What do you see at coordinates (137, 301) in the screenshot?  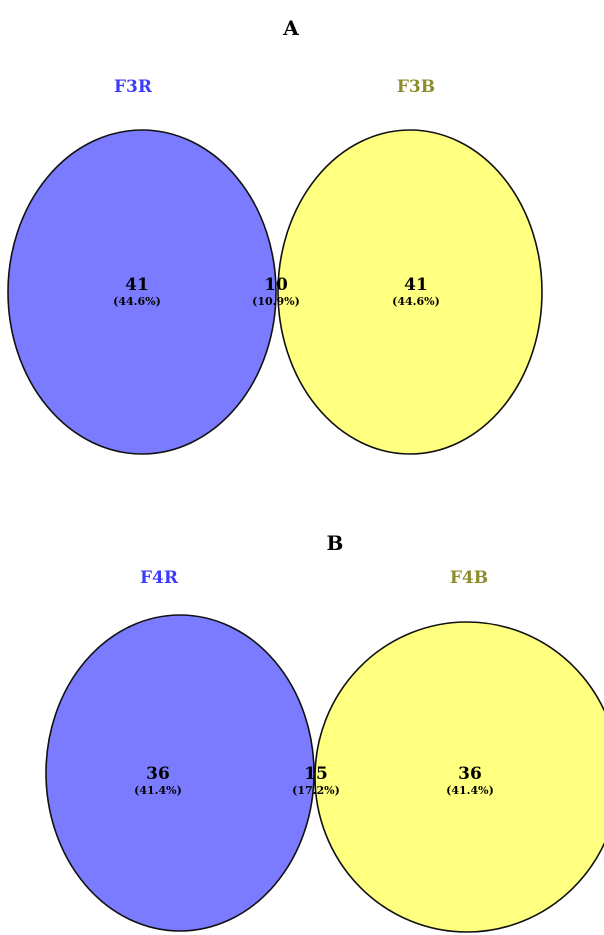 I see `pct-f3r-only: (44.6%)` at bounding box center [137, 301].